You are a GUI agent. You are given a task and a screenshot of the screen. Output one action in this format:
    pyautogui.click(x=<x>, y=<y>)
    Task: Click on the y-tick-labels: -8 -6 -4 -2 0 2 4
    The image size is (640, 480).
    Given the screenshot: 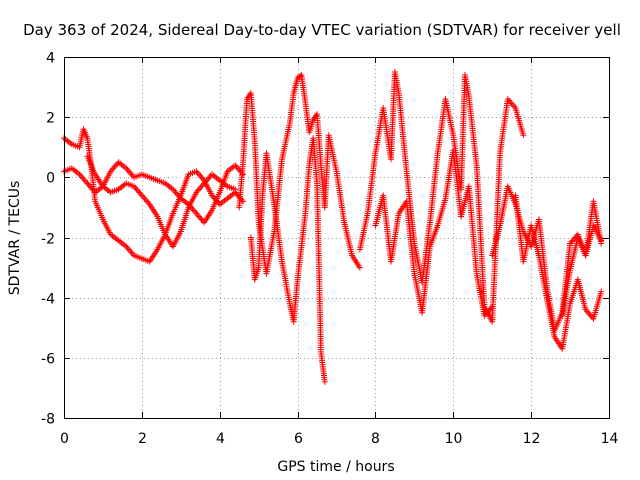 What is the action you would take?
    pyautogui.click(x=48, y=239)
    